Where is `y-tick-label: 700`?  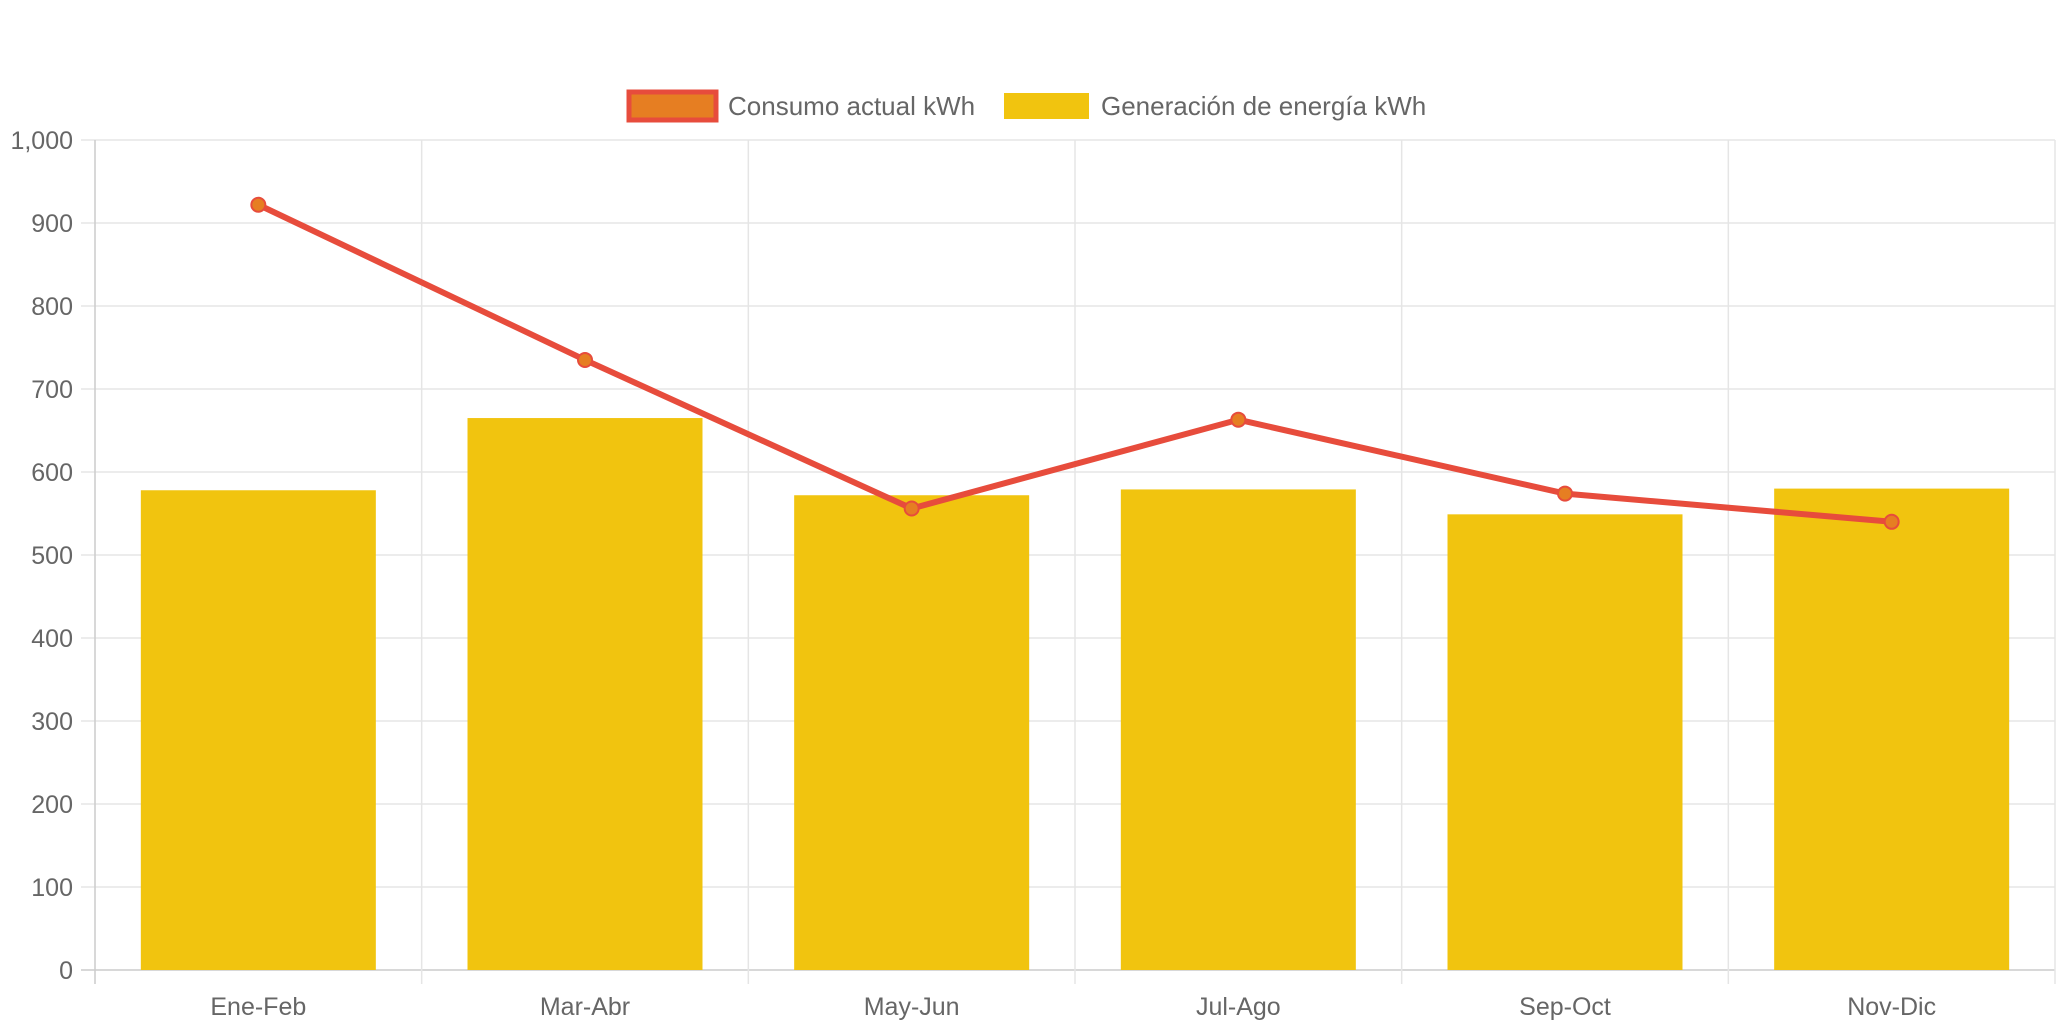
y-tick-label: 700 is located at coordinates (52, 390).